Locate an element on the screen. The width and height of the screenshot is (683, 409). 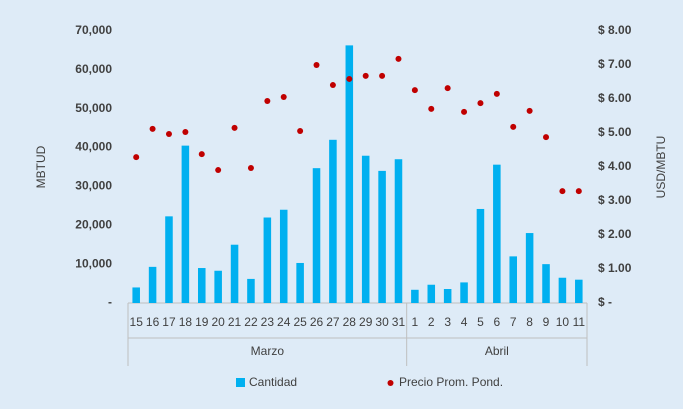
y-tick-label: 30,000 is located at coordinates (93, 186).